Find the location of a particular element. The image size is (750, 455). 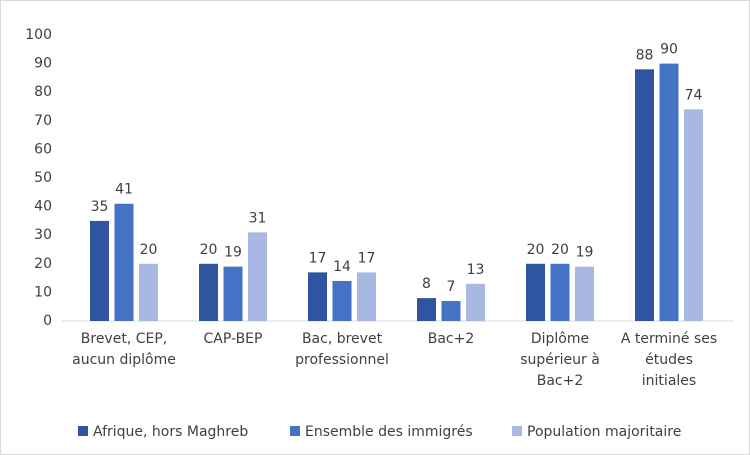

y-tick-label: 100 is located at coordinates (38, 35).